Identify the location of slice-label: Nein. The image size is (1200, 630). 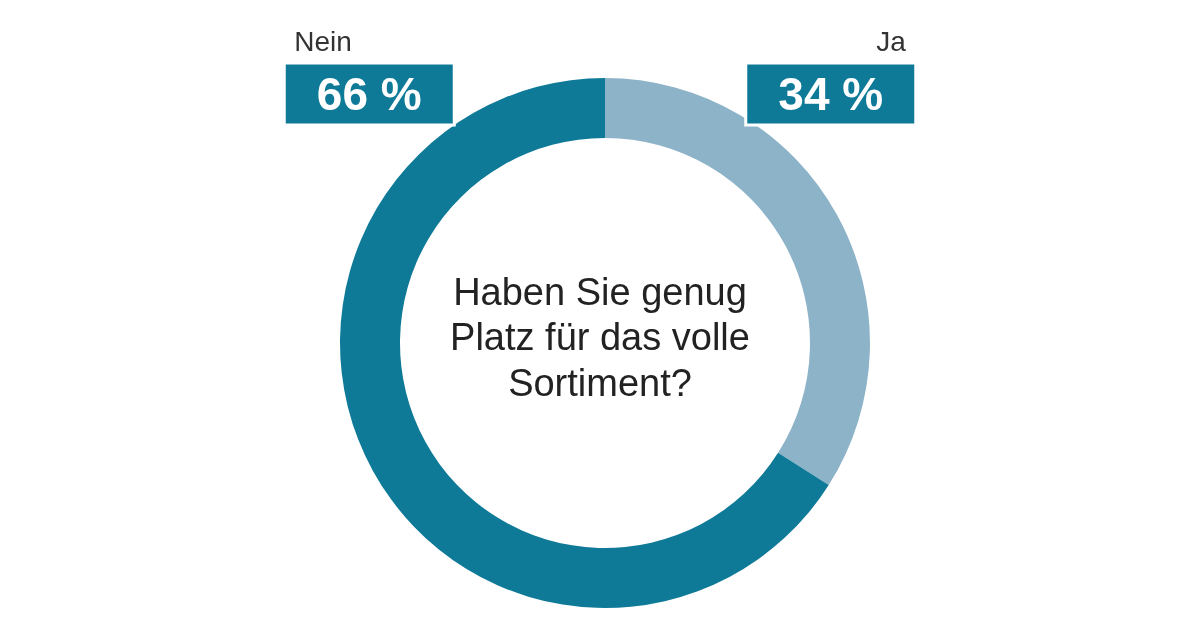
(323, 41).